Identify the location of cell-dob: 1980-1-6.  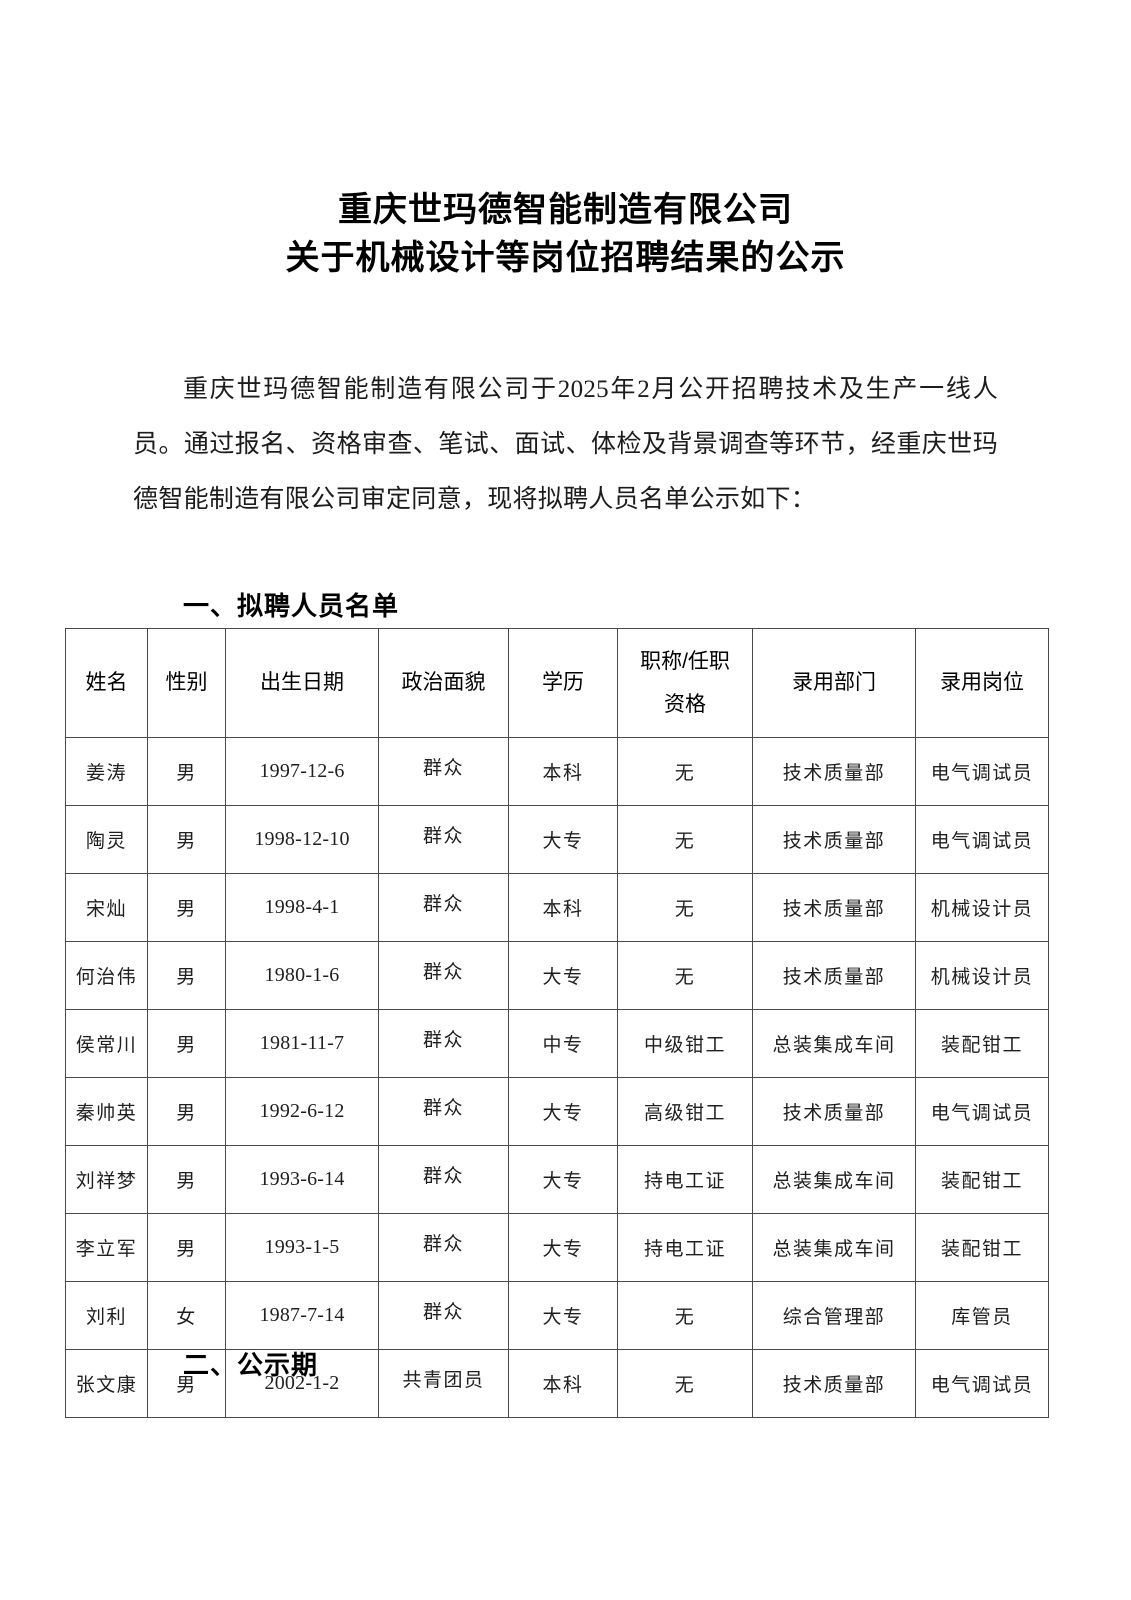
(302, 975).